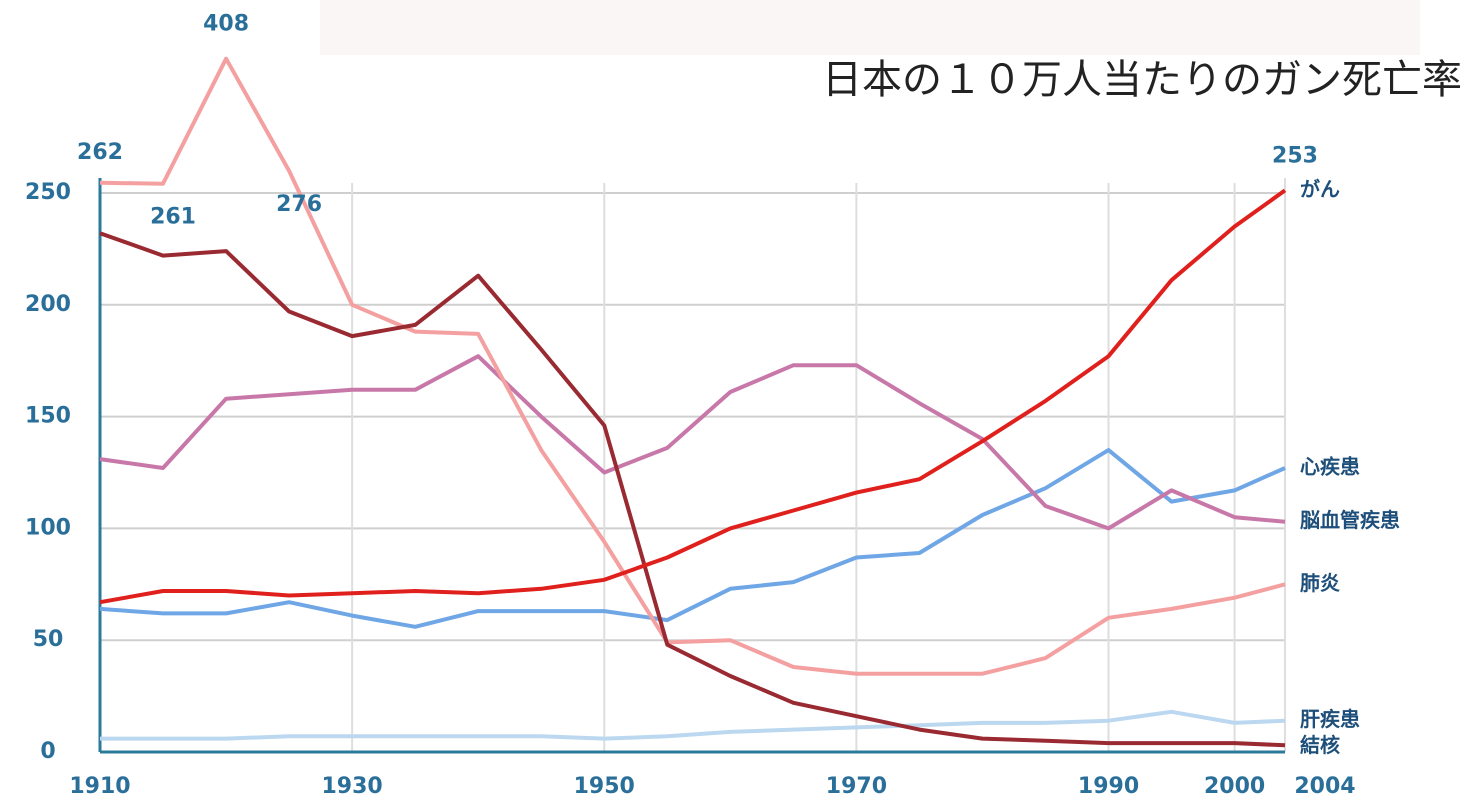  What do you see at coordinates (48, 192) in the screenshot?
I see `y-tick-label: 250` at bounding box center [48, 192].